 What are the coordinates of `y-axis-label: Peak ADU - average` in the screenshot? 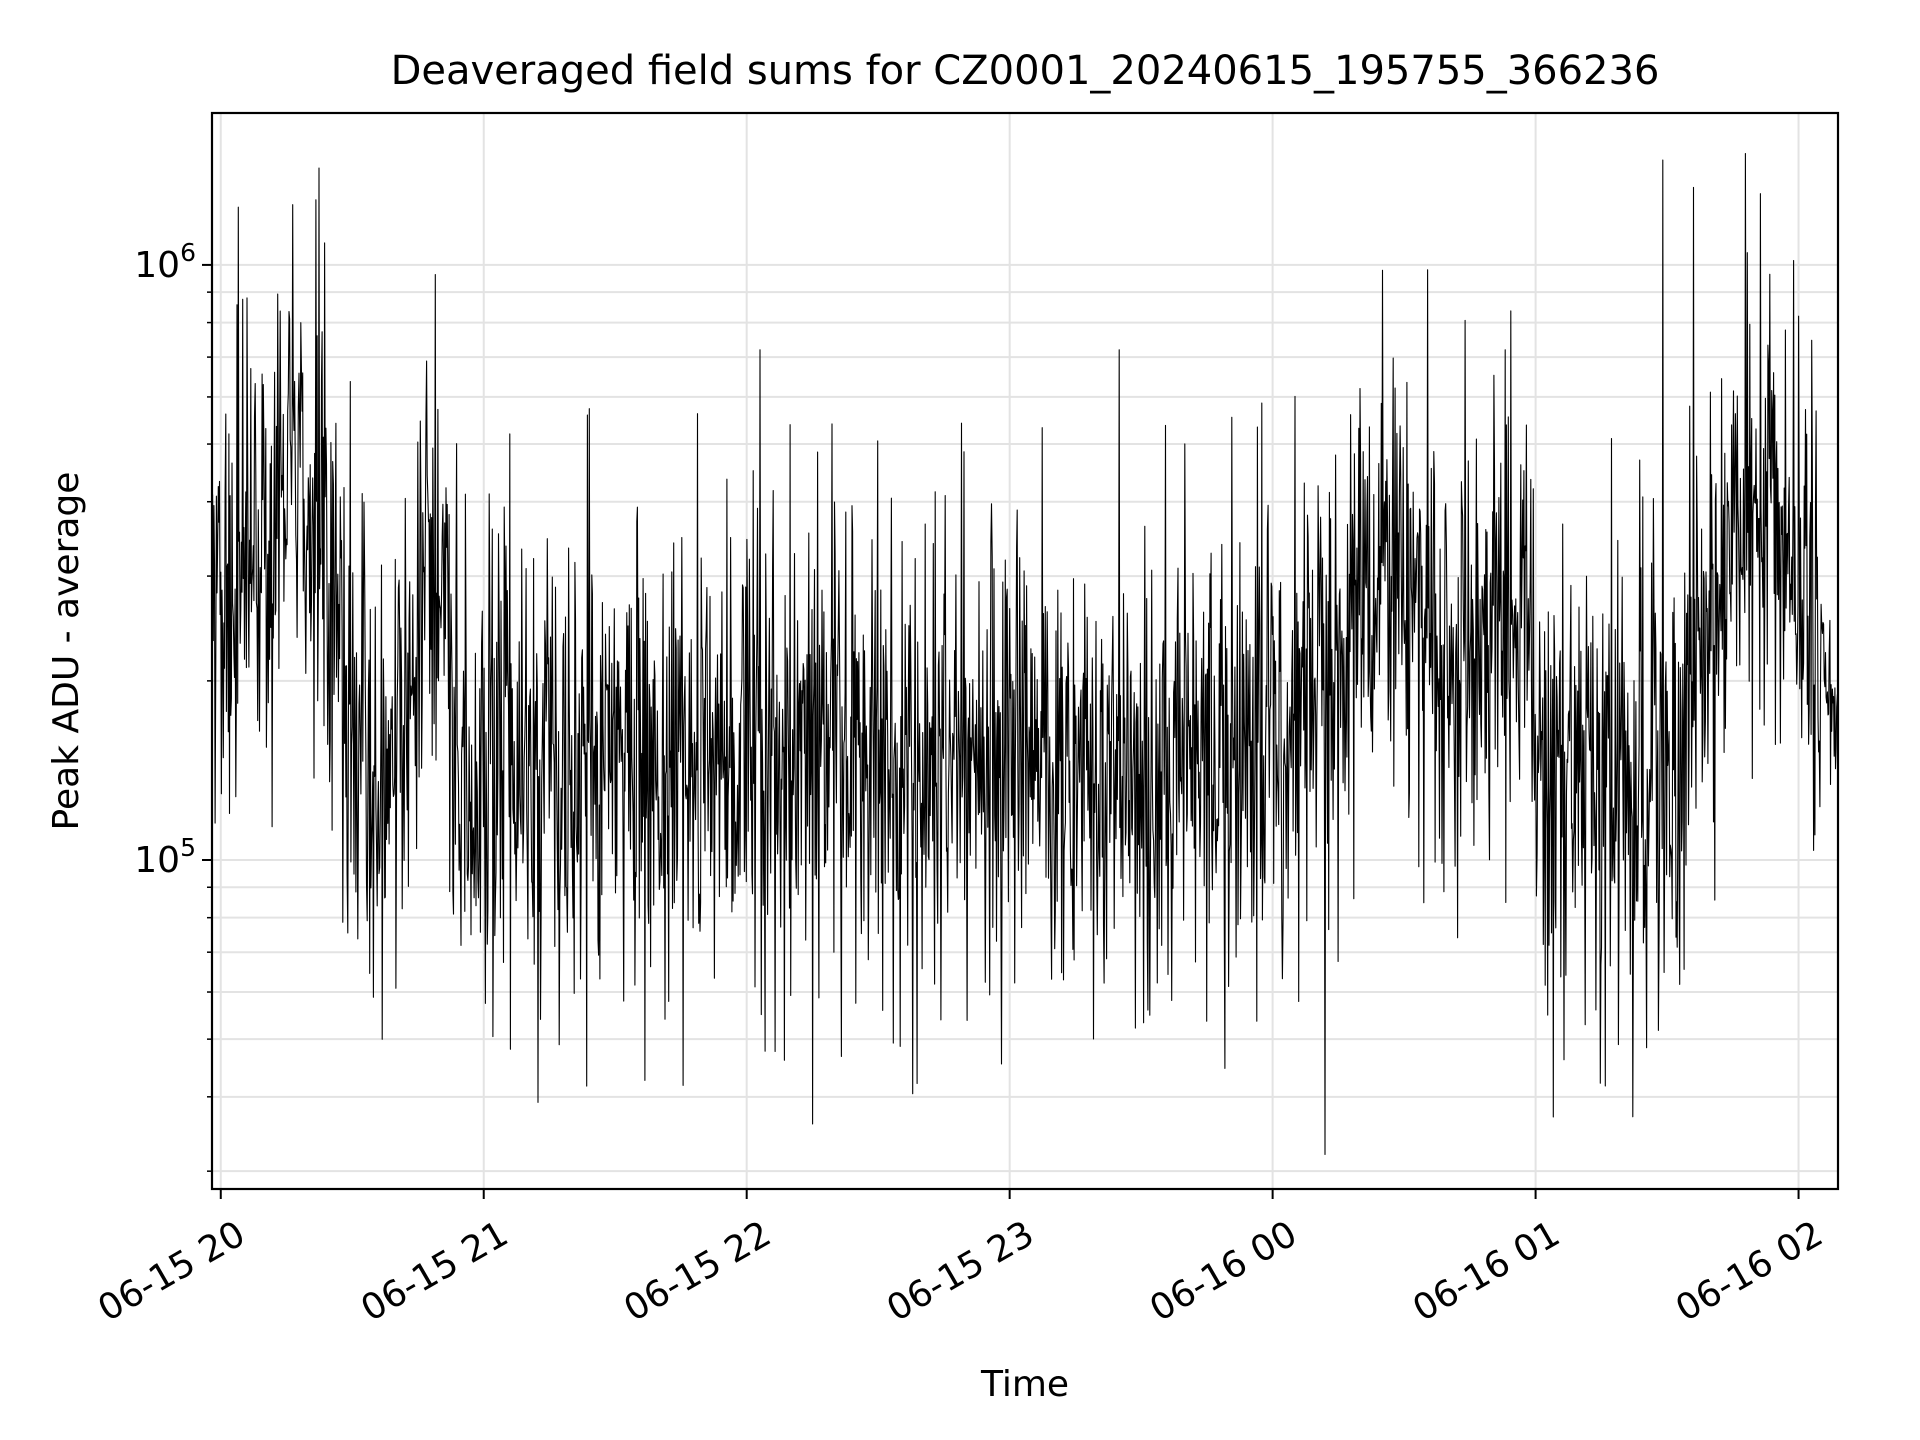 It's located at (66, 651).